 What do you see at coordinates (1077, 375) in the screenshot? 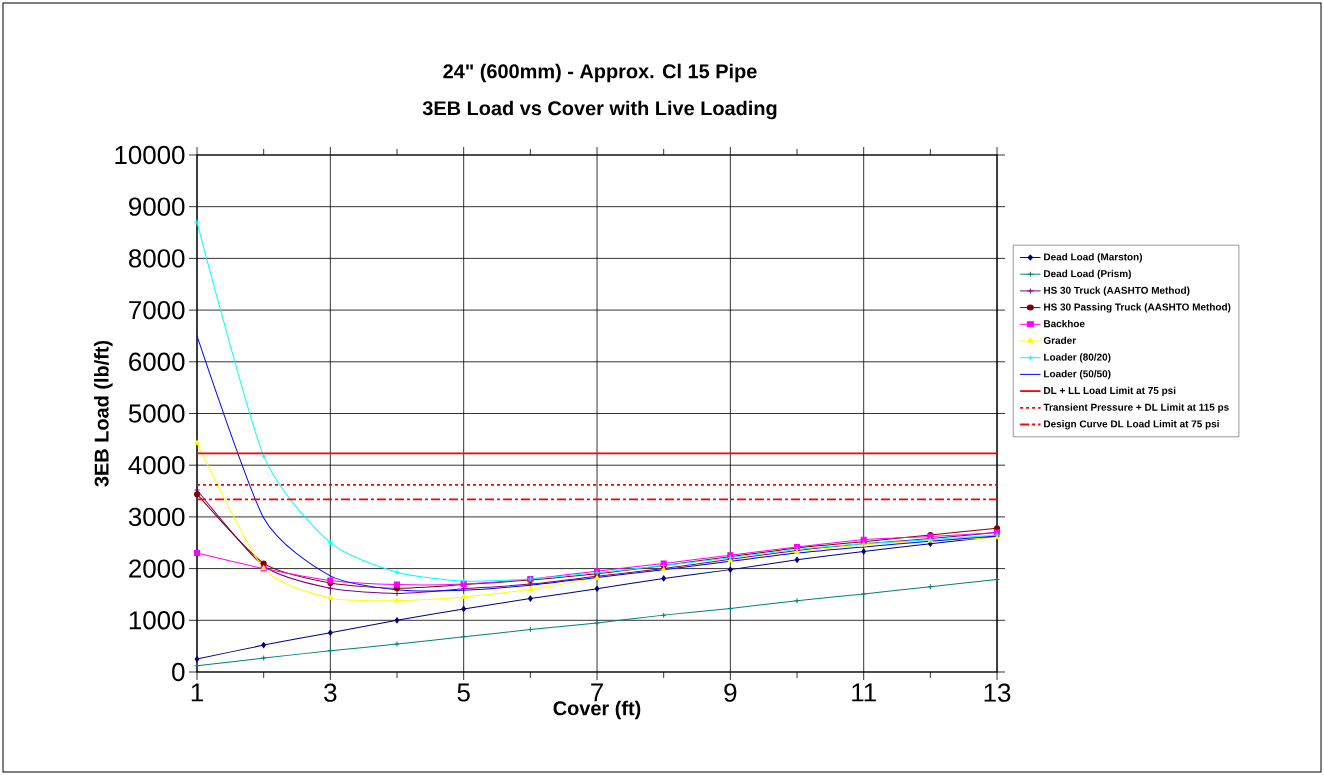
I see `legend-label: Loader (50/50)` at bounding box center [1077, 375].